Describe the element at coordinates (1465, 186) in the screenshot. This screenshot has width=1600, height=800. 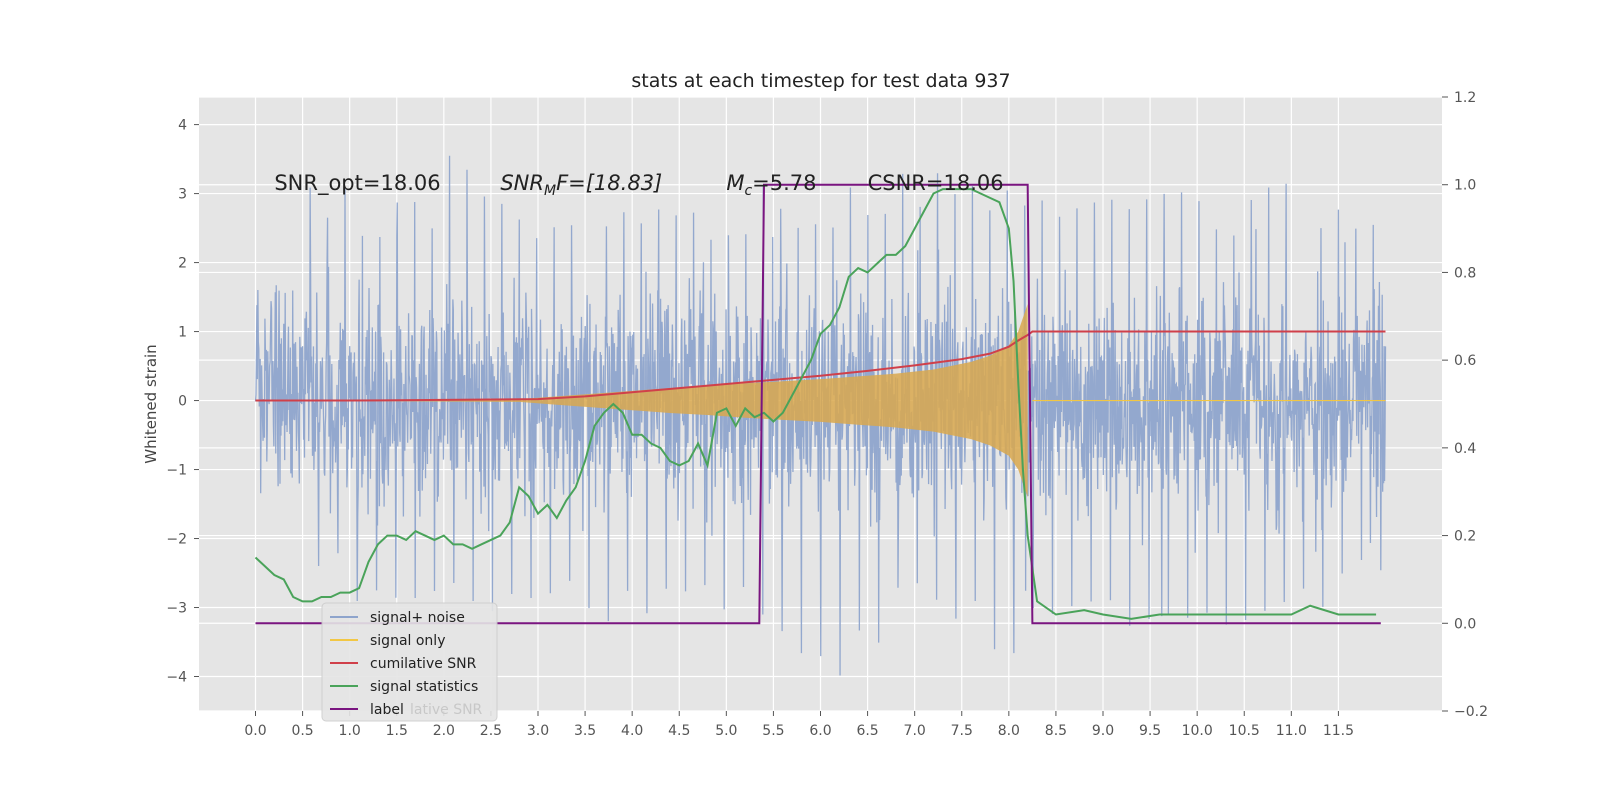
I see `y2-tick-label: 1.0` at that location.